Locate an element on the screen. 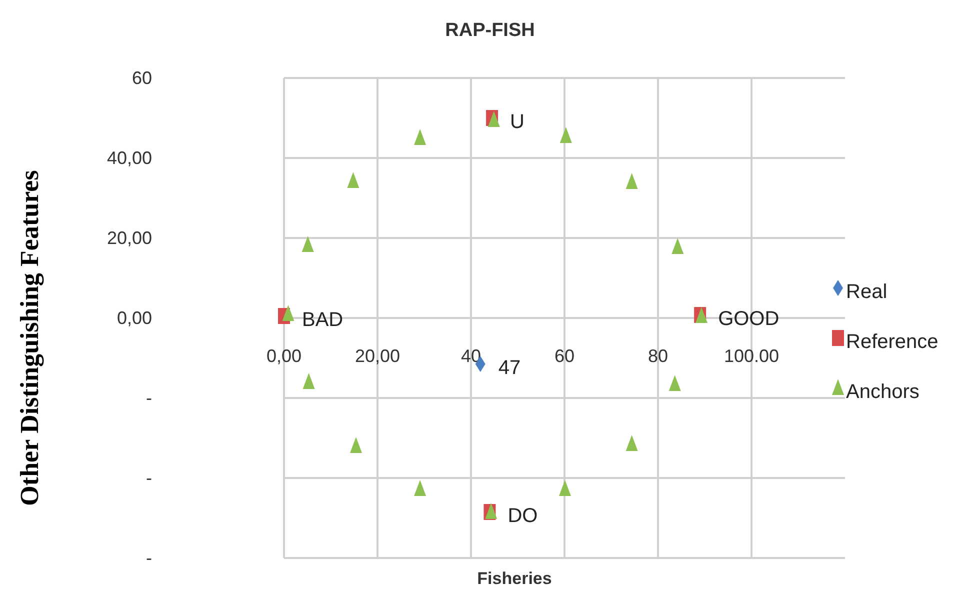 The width and height of the screenshot is (969, 593). x-tick-label: 100.00 is located at coordinates (752, 356).